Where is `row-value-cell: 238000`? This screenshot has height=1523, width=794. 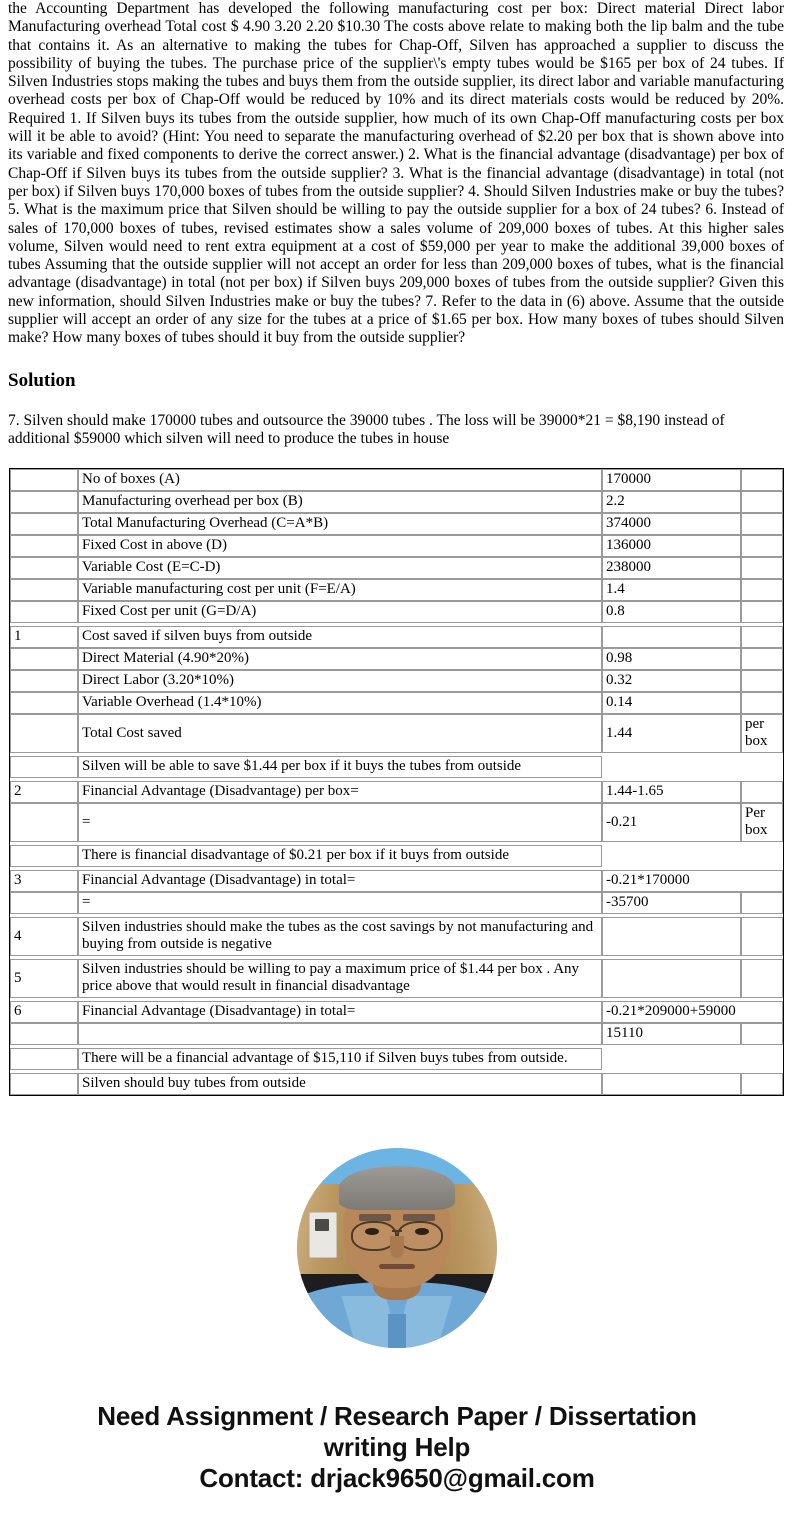
row-value-cell: 238000 is located at coordinates (671, 568).